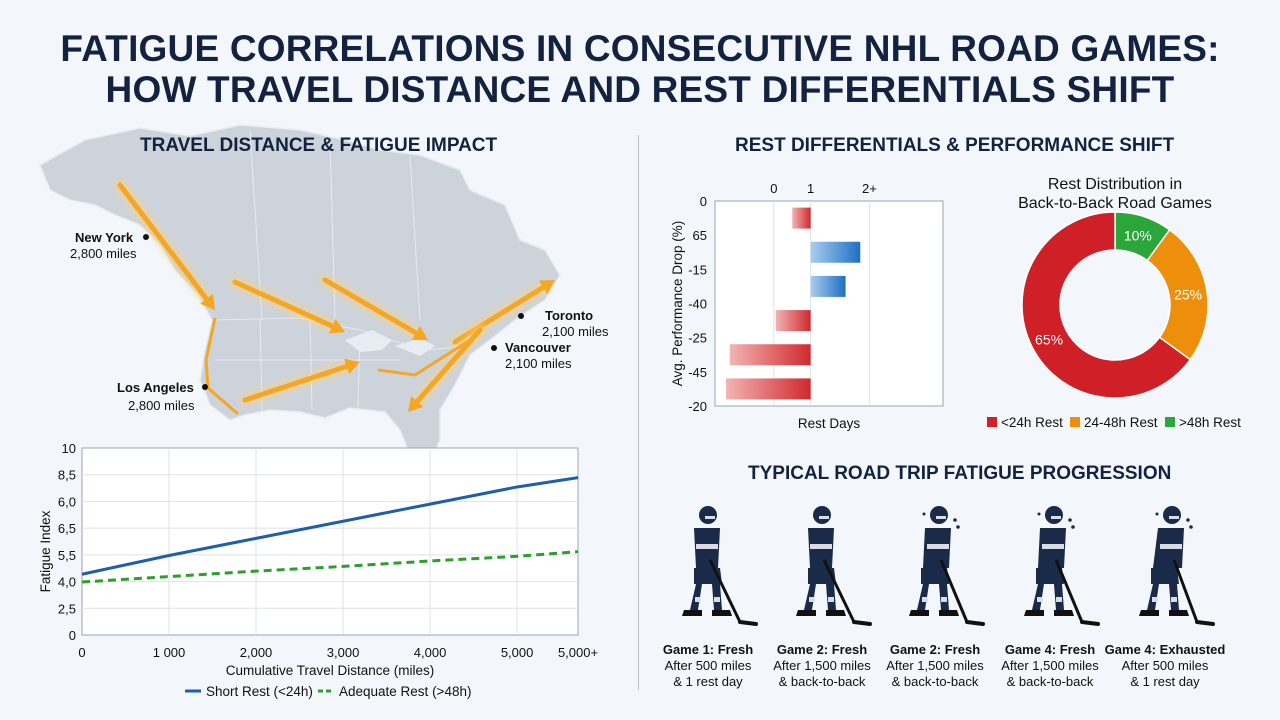 Image resolution: width=1280 pixels, height=720 pixels. I want to click on x-tick-label: 4,000, so click(430, 652).